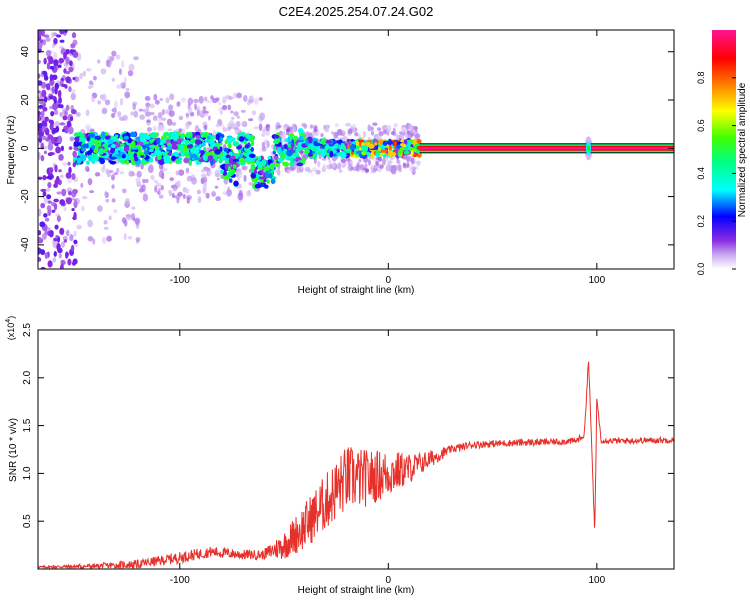 The image size is (750, 600). What do you see at coordinates (701, 78) in the screenshot?
I see `colorbar-tick-label: 0.8` at bounding box center [701, 78].